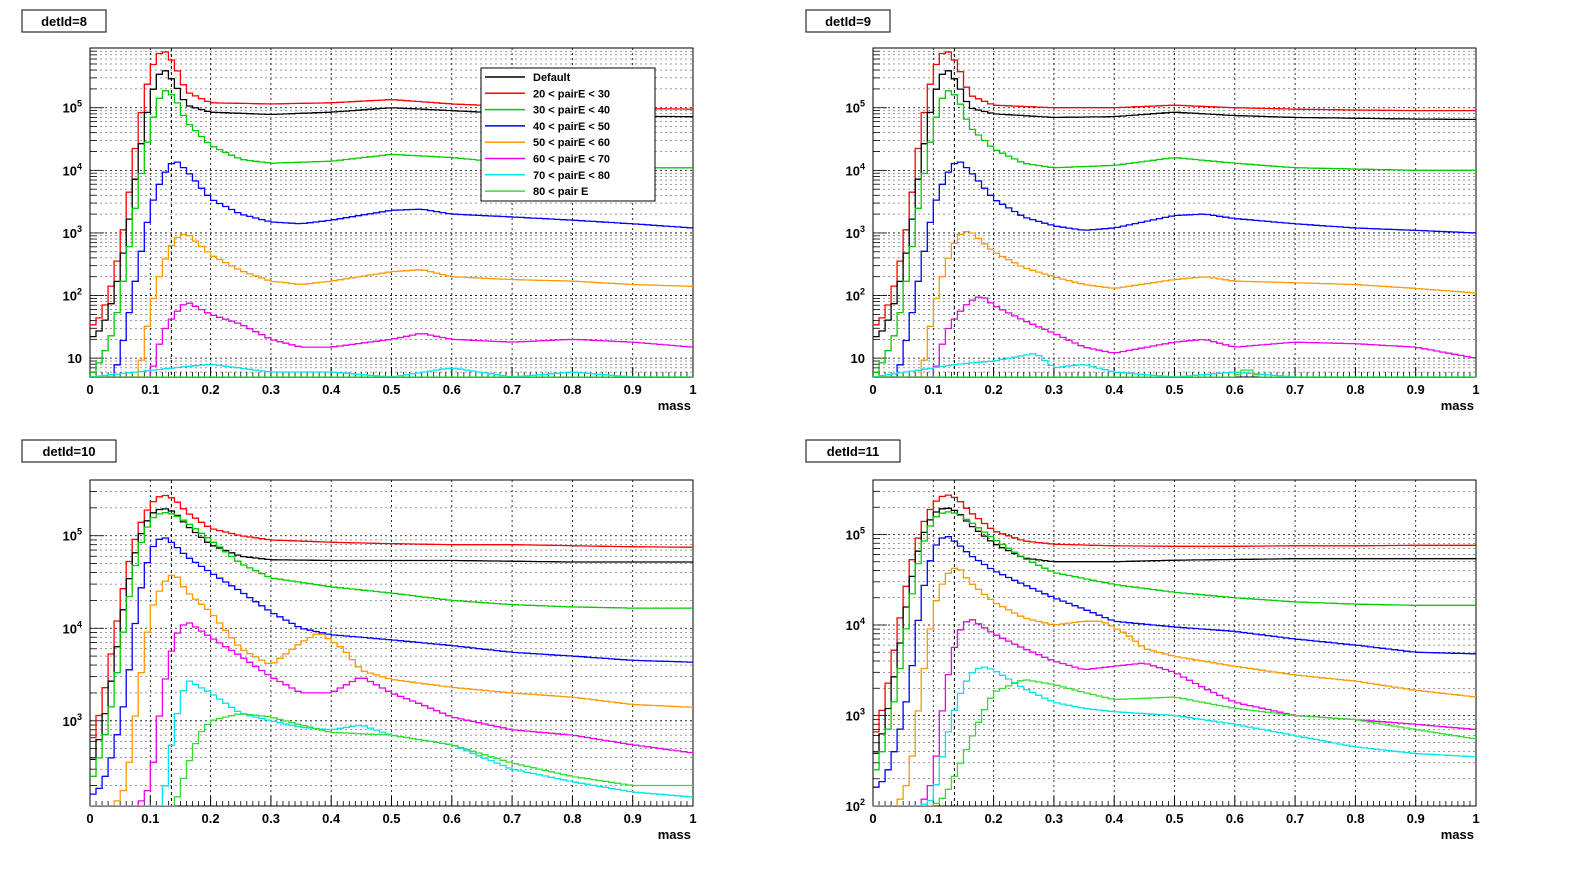 Image resolution: width=1596 pixels, height=874 pixels. What do you see at coordinates (571, 111) in the screenshot?
I see `legend-label: 30 < pairE < 40` at bounding box center [571, 111].